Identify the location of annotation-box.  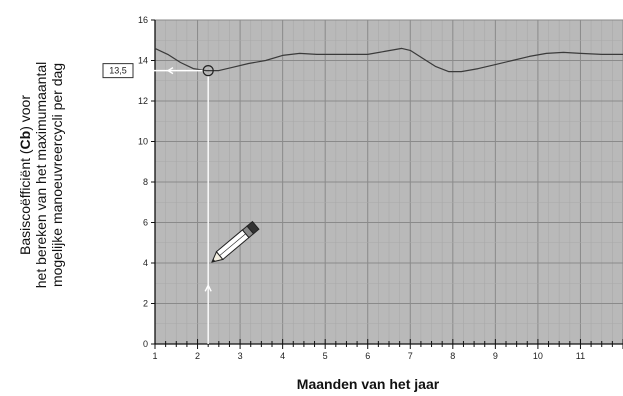
(118, 71).